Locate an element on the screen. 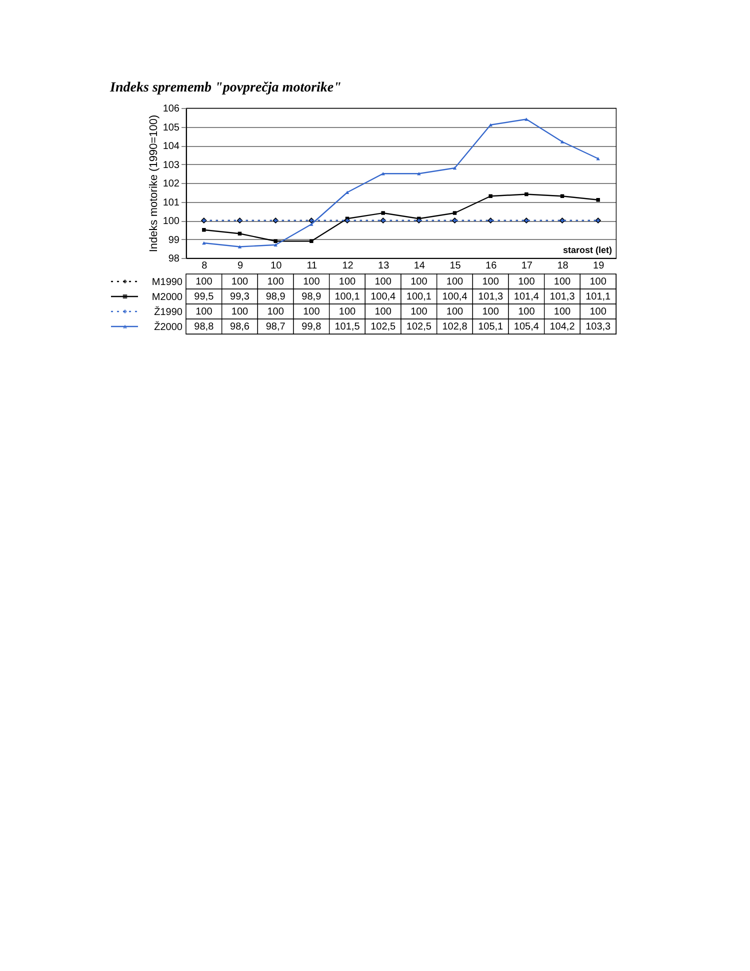 This screenshot has width=750, height=971. data-label: 101,4 is located at coordinates (527, 297).